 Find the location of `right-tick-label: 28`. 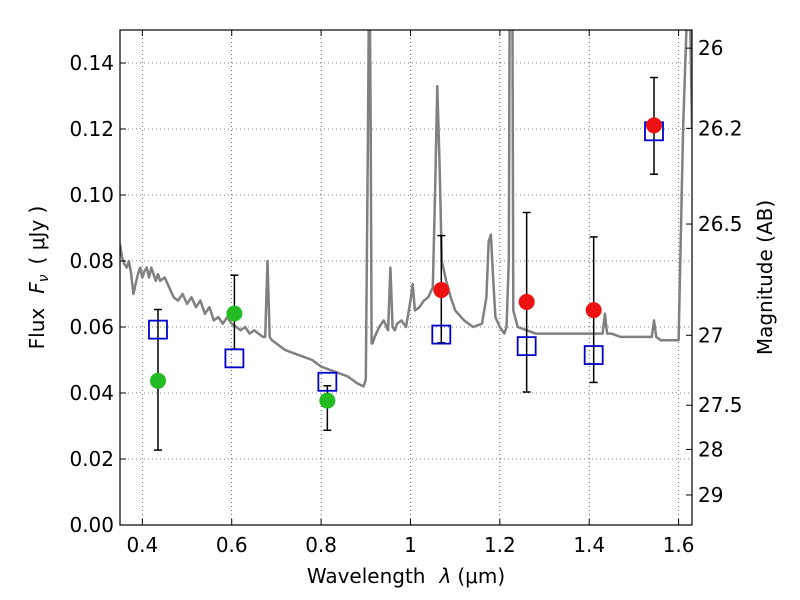

right-tick-label: 28 is located at coordinates (710, 449).